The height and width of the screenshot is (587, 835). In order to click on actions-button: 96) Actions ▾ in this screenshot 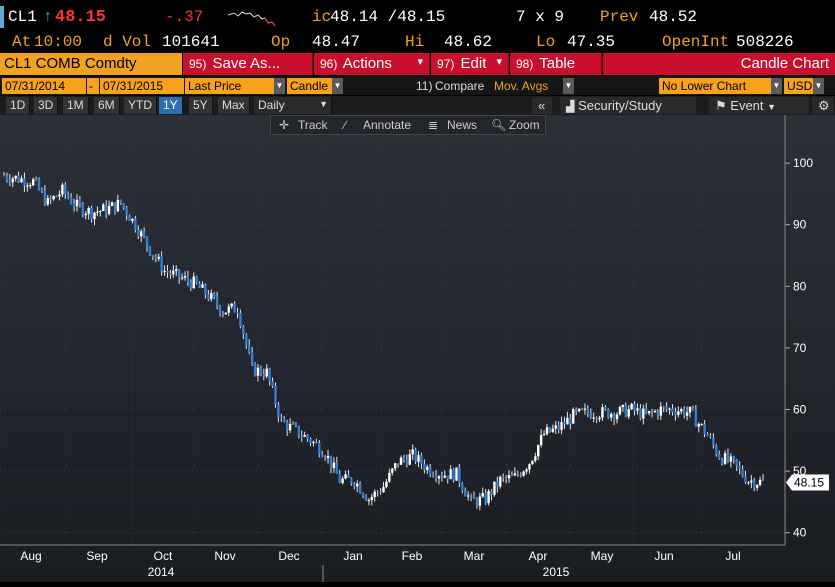, I will do `click(372, 64)`.